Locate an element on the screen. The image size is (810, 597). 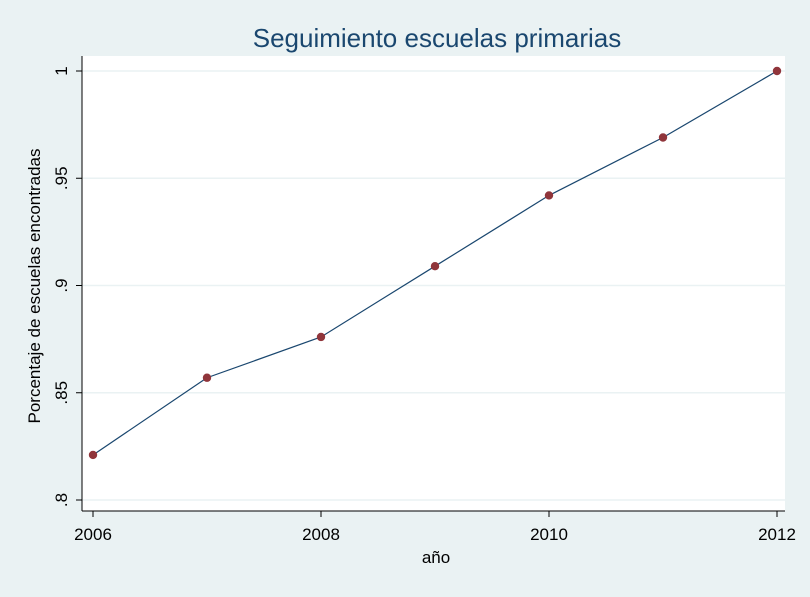
y-tick-label: 1 is located at coordinates (61, 70).